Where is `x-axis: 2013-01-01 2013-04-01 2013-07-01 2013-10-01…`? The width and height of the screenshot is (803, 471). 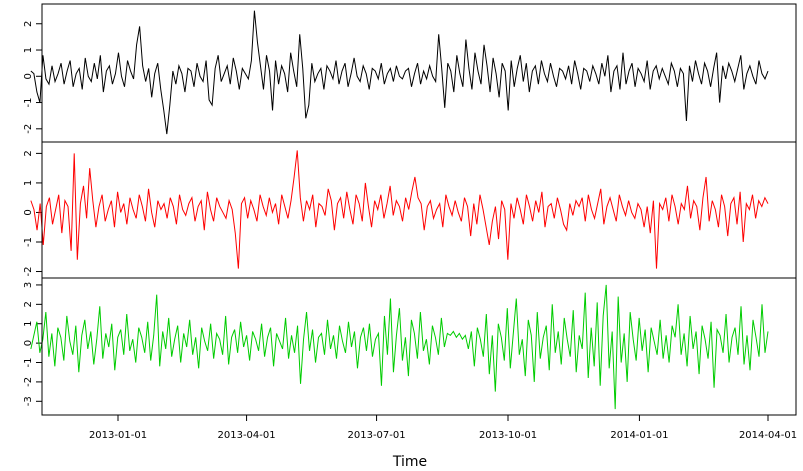
x-axis: 2013-01-01 2013-04-01 2013-07-01 2013-10-01… is located at coordinates (443, 427).